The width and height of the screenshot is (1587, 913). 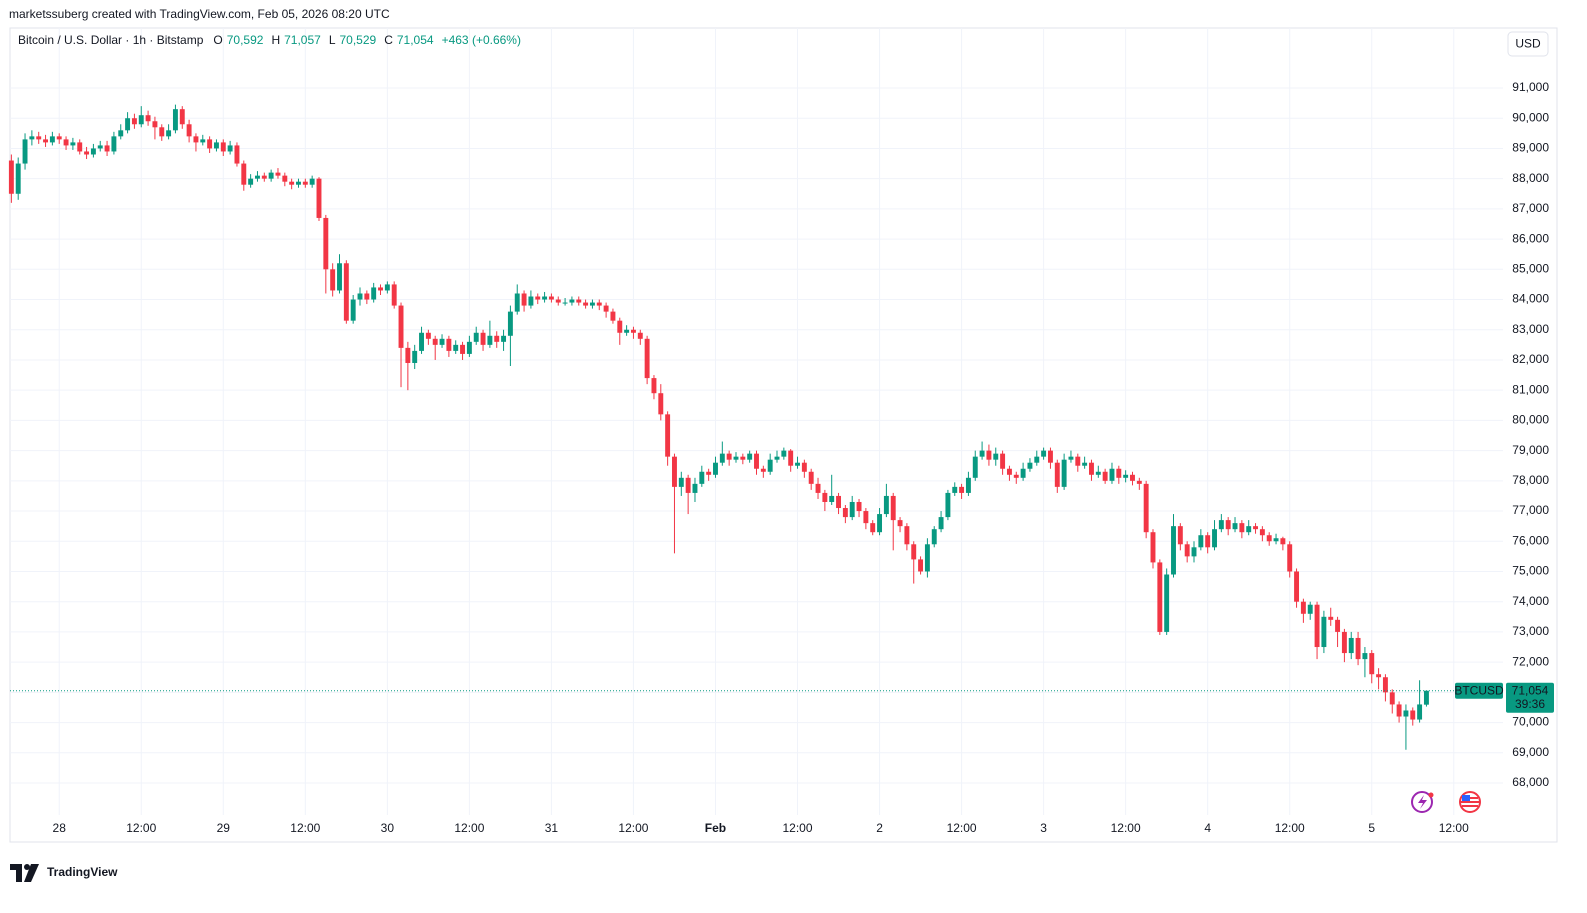 What do you see at coordinates (1422, 802) in the screenshot?
I see `spark-icon` at bounding box center [1422, 802].